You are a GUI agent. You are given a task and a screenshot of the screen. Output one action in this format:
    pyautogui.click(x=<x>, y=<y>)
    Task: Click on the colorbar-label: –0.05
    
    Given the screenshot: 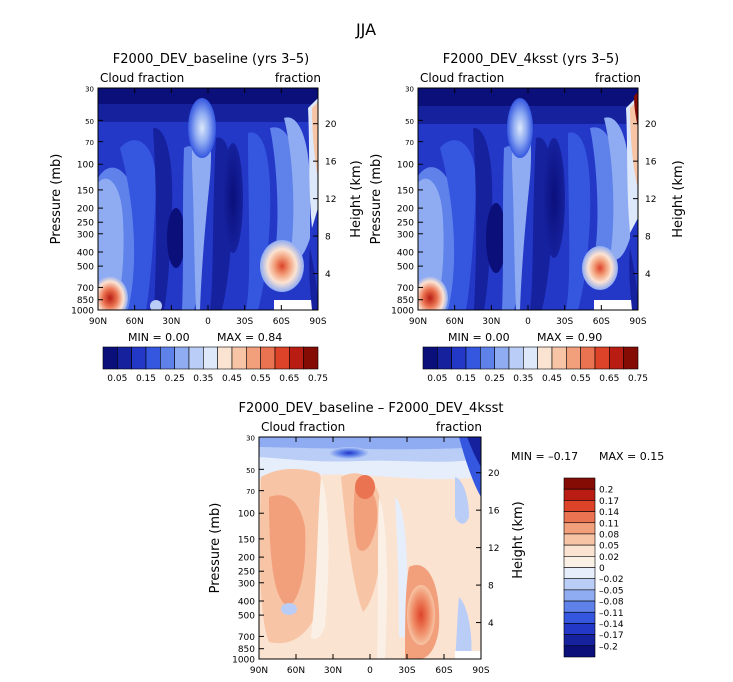 What is the action you would take?
    pyautogui.click(x=611, y=591)
    